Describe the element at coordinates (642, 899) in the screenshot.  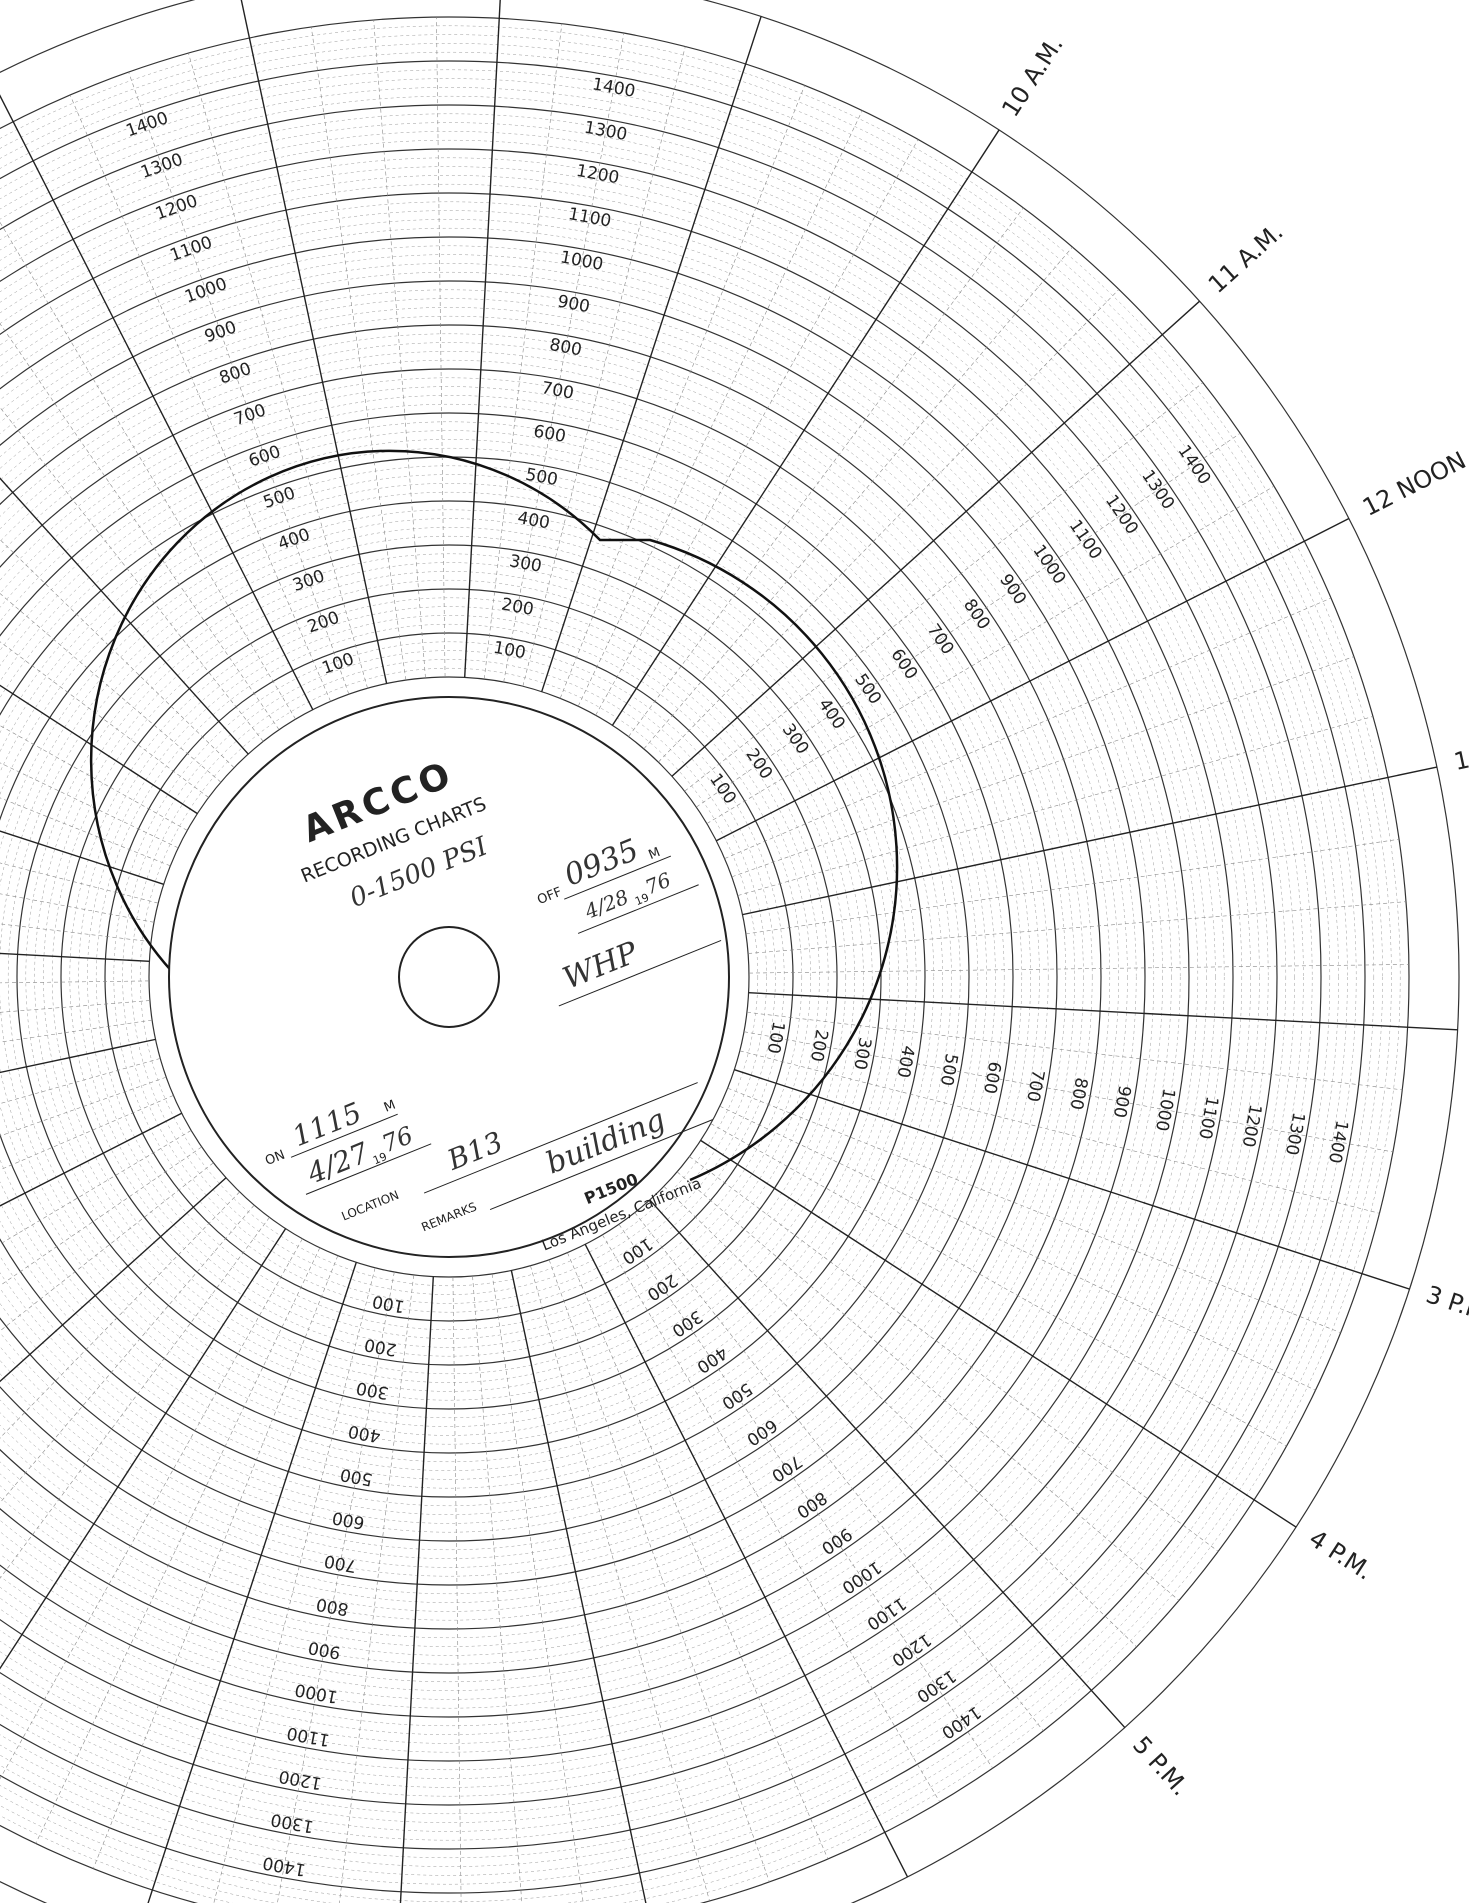
I see `off-year-prefix: 19` at that location.